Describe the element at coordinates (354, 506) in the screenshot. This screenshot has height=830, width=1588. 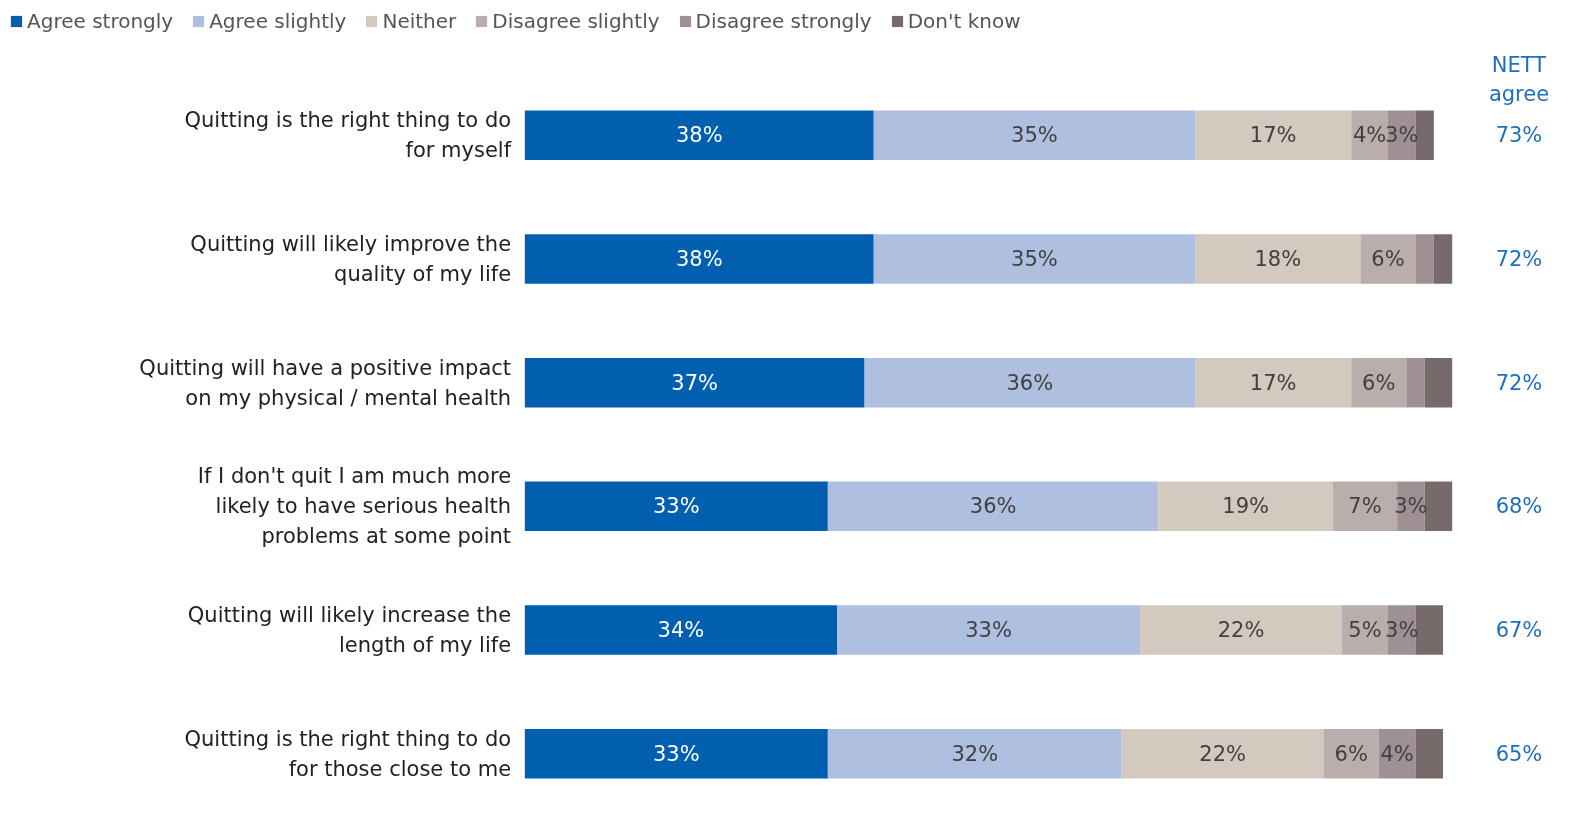
I see `y-tick-label: If I don't quit I am much more likely to have serious health problems at some point` at that location.